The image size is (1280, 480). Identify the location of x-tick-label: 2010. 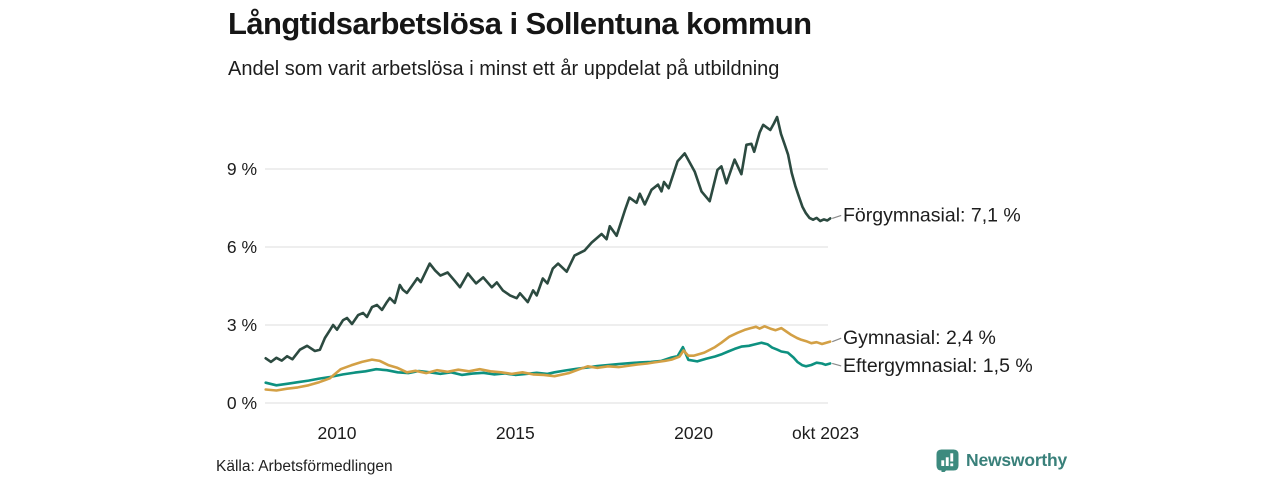
(337, 433).